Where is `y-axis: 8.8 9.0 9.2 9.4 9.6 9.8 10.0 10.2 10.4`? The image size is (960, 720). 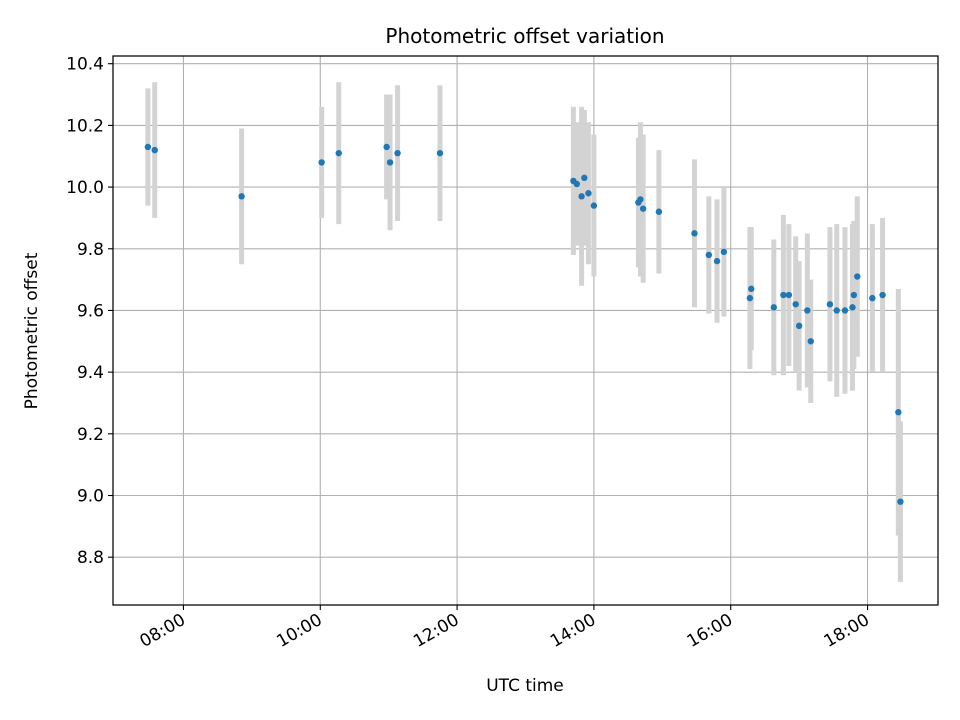 y-axis: 8.8 9.0 9.2 9.4 9.6 9.8 10.0 10.2 10.4 is located at coordinates (89, 311).